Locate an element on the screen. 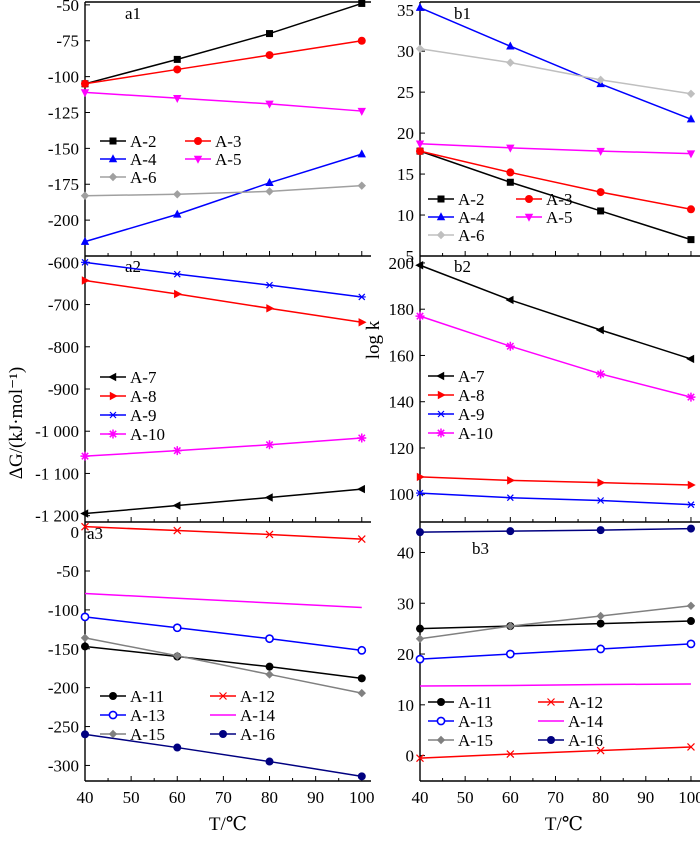 This screenshot has width=700, height=841. y-tick-label: -125 is located at coordinates (63, 112).